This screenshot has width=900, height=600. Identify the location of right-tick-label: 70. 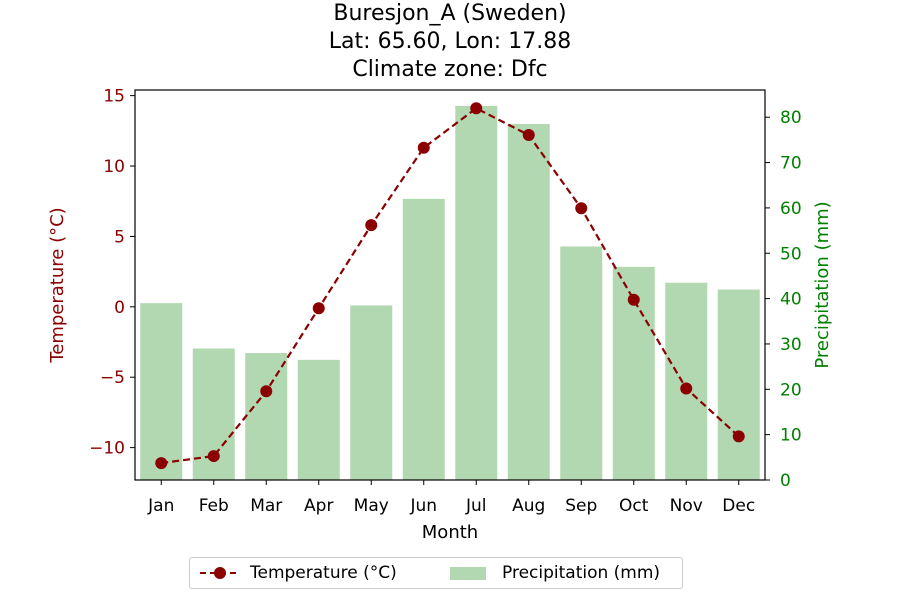
(791, 164).